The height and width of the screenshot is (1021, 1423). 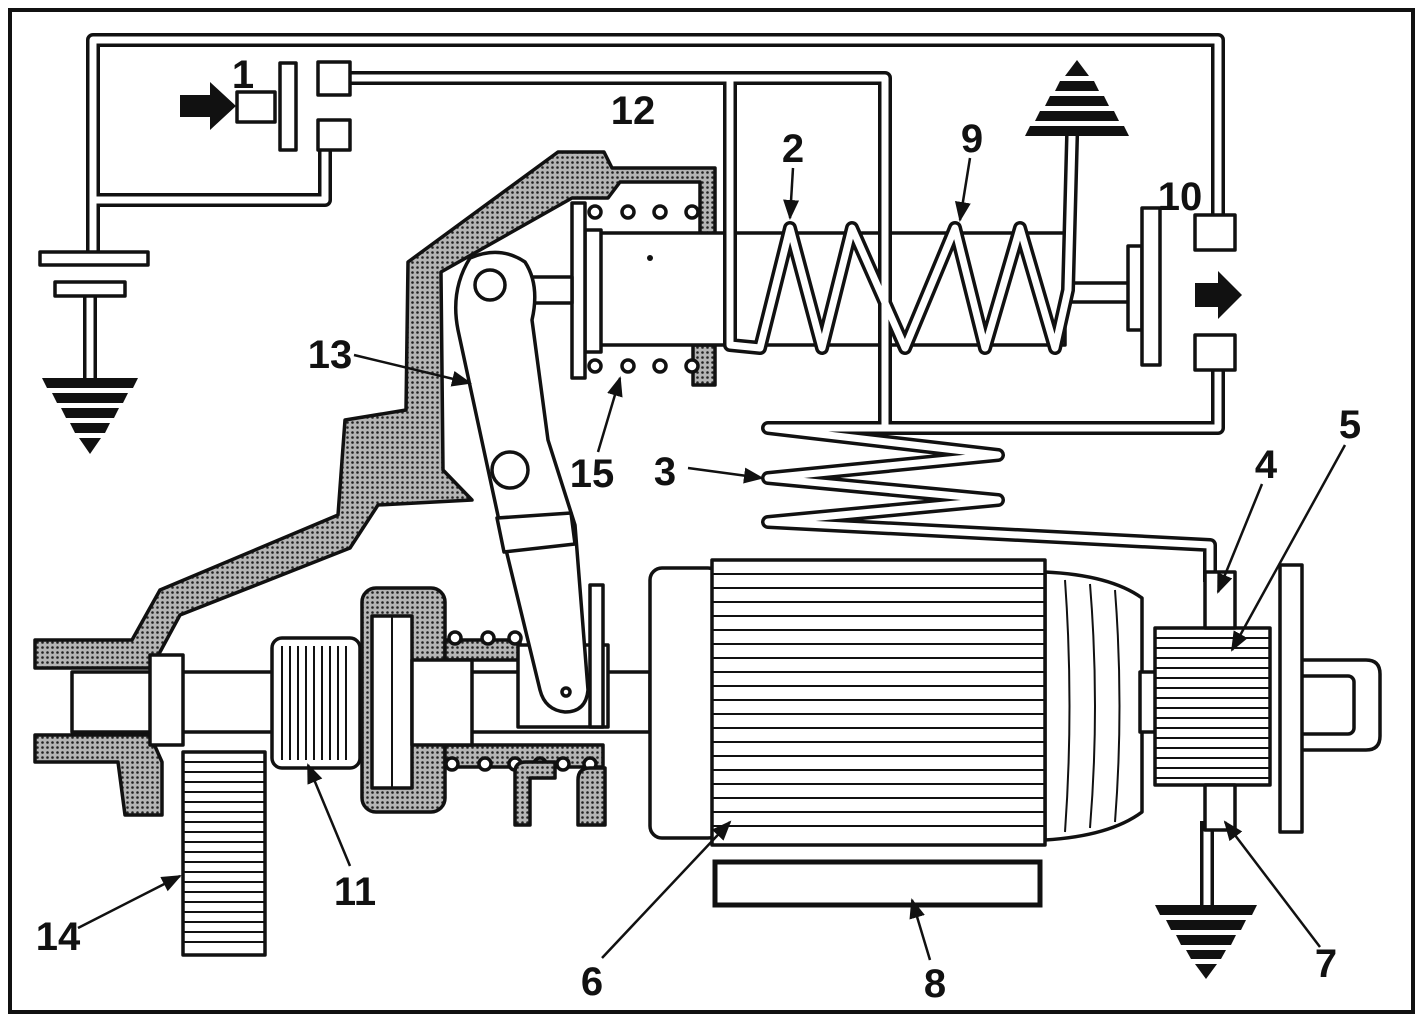 What do you see at coordinates (334, 78) in the screenshot?
I see `switch-contact-upper` at bounding box center [334, 78].